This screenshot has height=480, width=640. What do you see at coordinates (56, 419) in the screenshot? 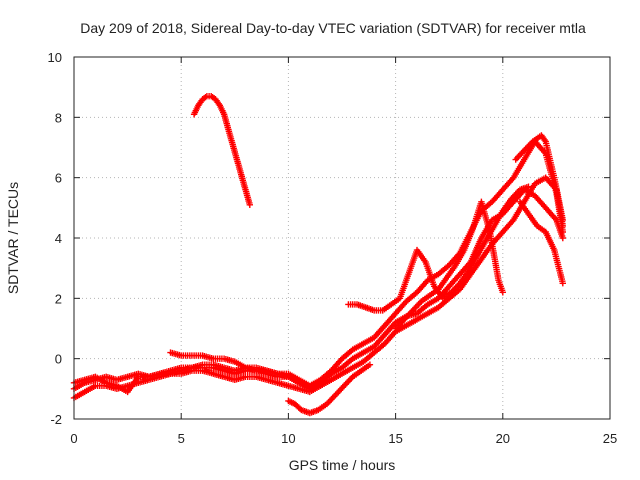
I see `y-tick-label: -2` at bounding box center [56, 419].